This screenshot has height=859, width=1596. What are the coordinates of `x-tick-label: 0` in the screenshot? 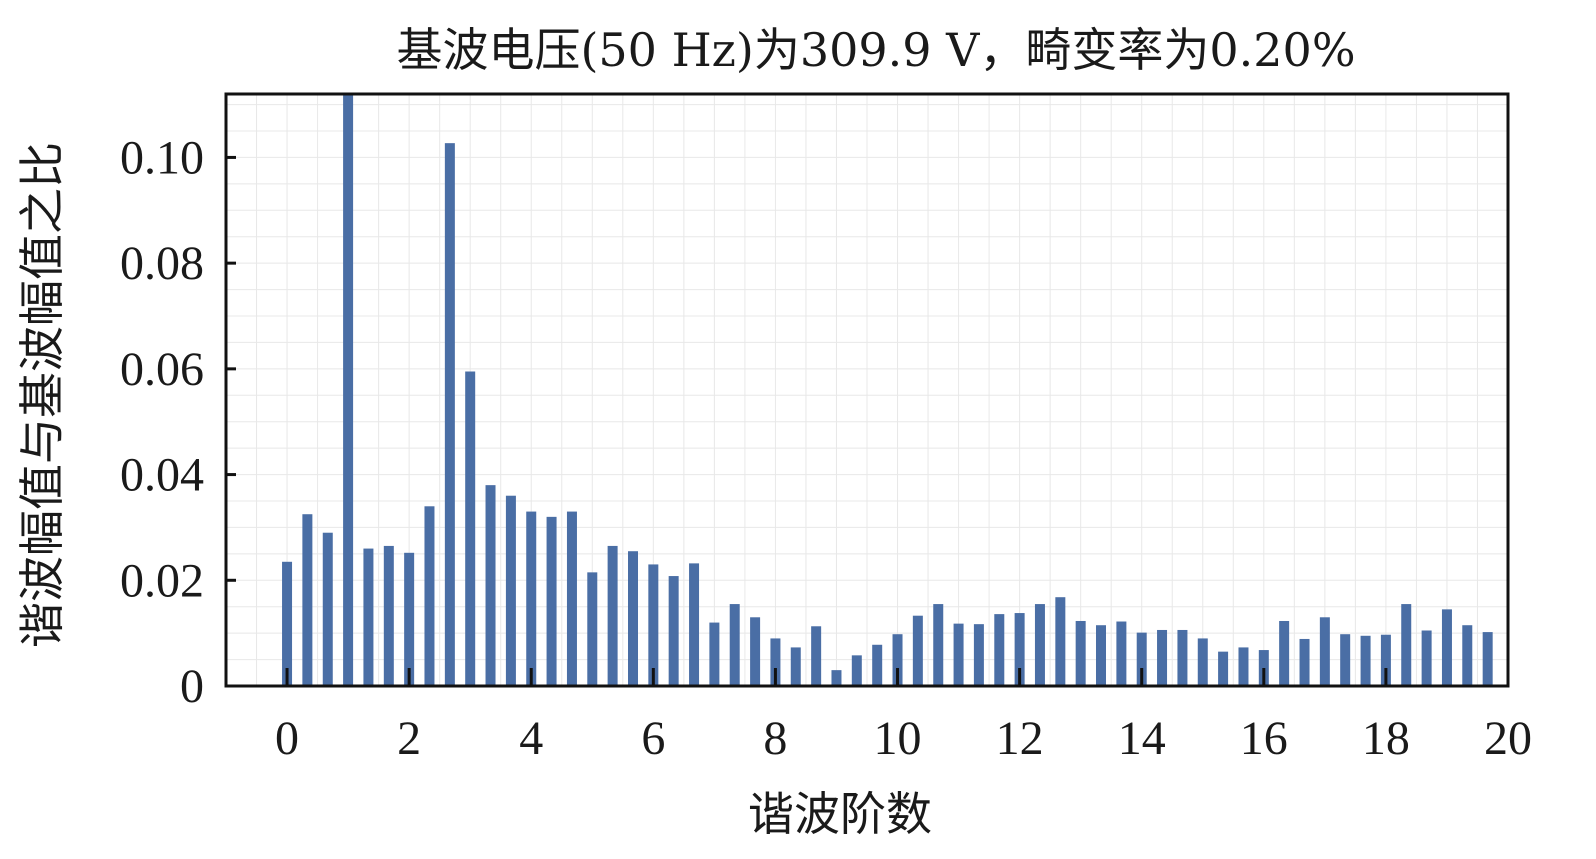 It's located at (287, 738).